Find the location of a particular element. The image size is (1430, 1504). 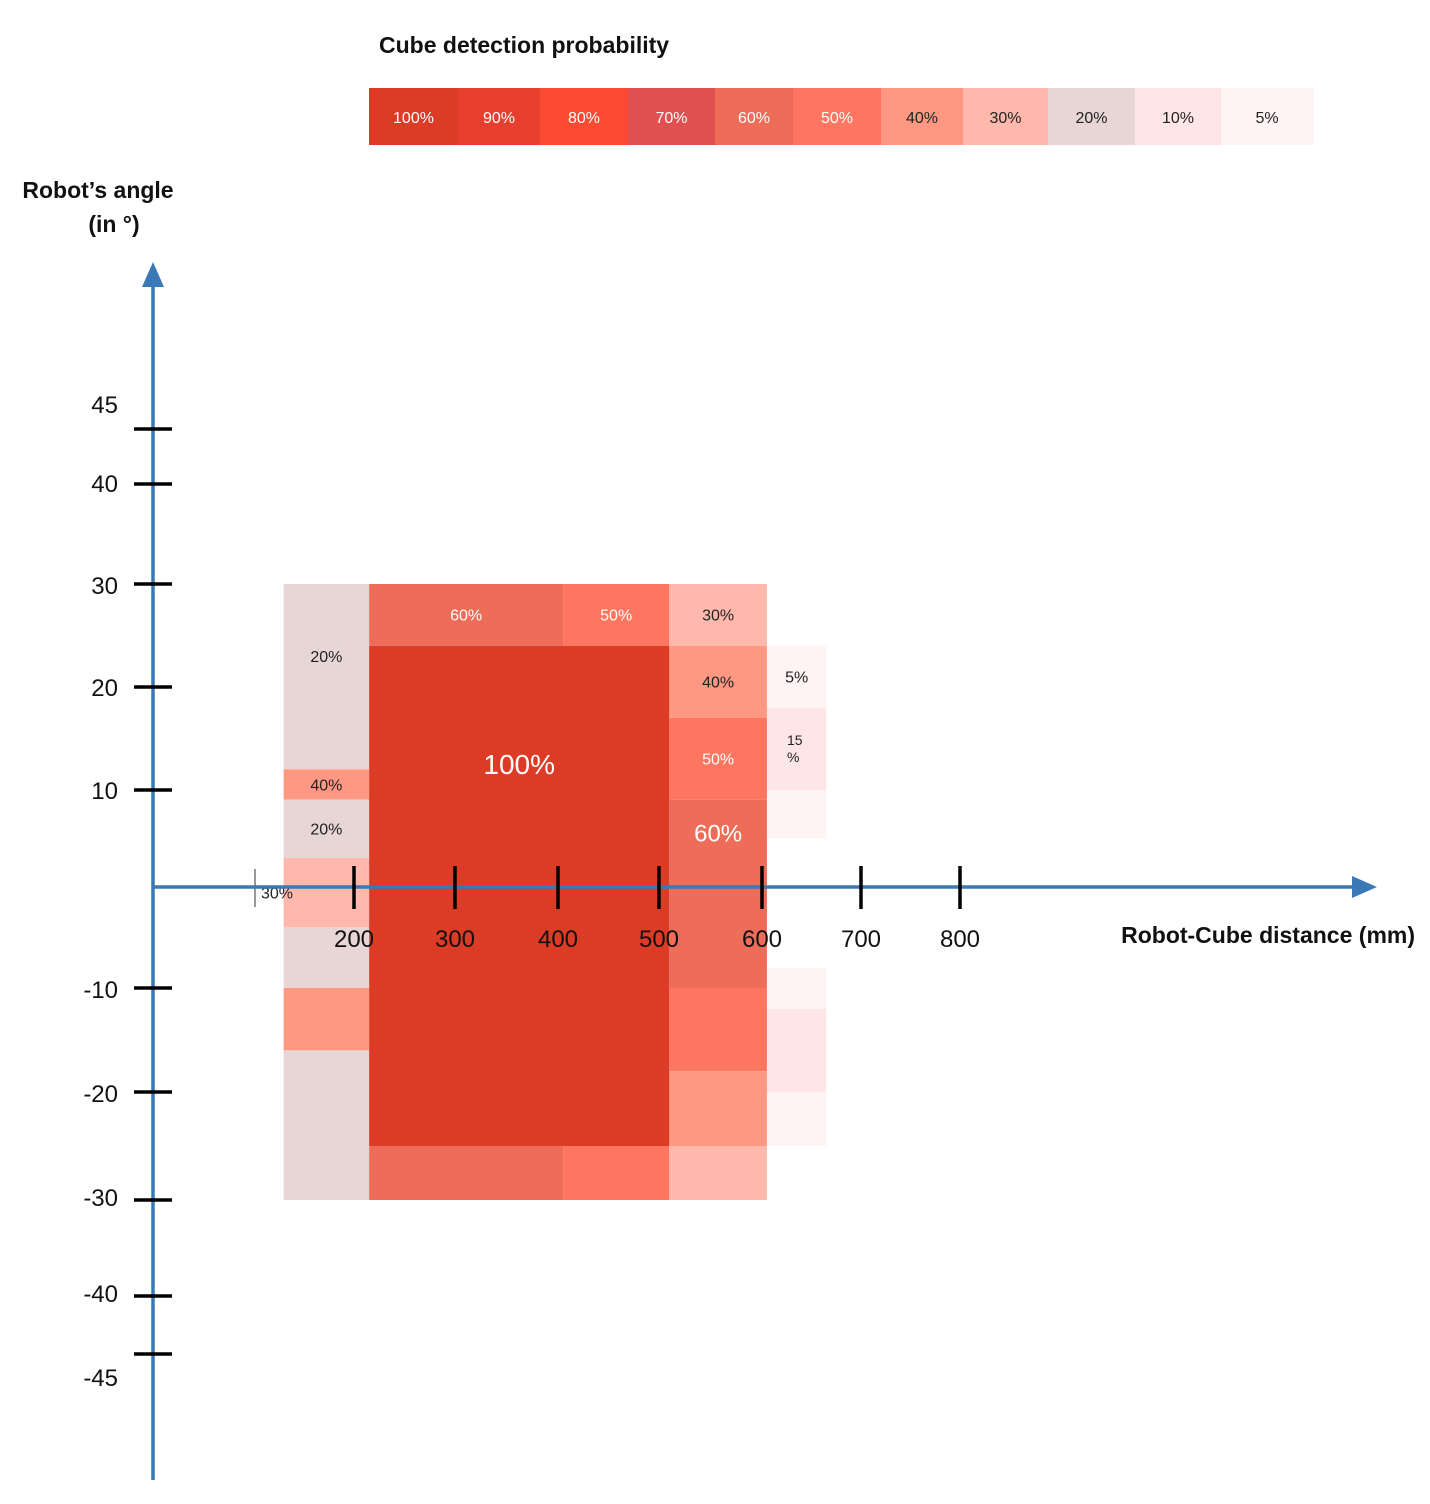

y-tick-label: -45 is located at coordinates (100, 1378).